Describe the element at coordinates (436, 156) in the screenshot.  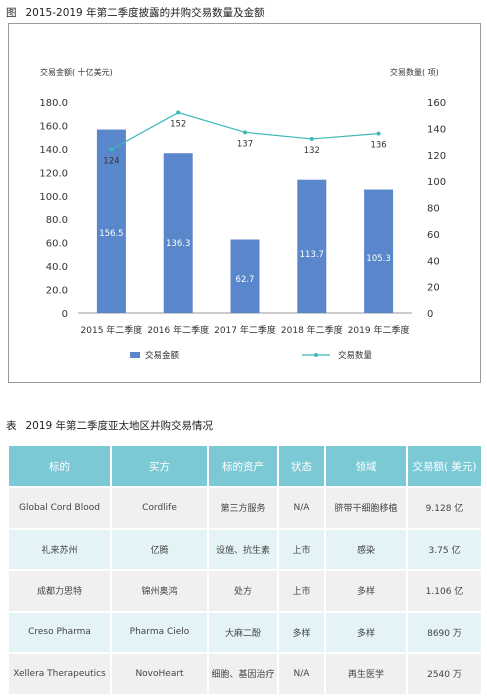
I see `y-right-tick-label: 120` at that location.